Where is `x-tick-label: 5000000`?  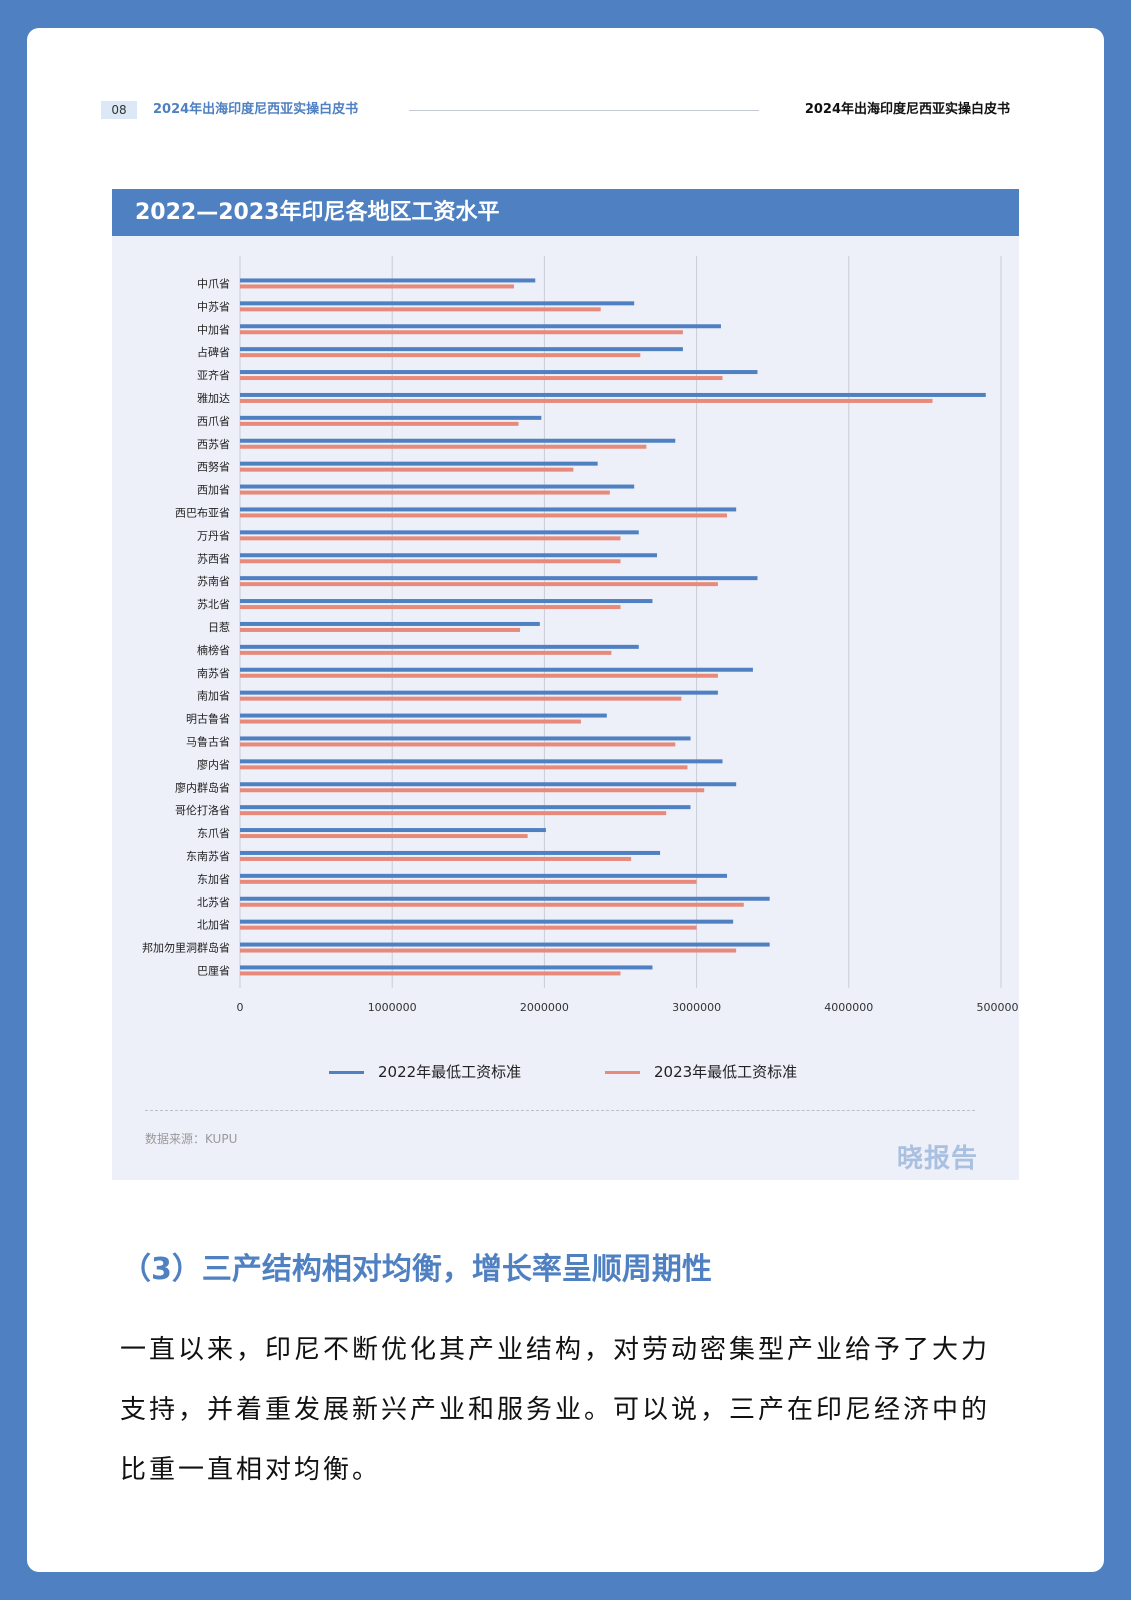
x-tick-label: 5000000 is located at coordinates (998, 1007).